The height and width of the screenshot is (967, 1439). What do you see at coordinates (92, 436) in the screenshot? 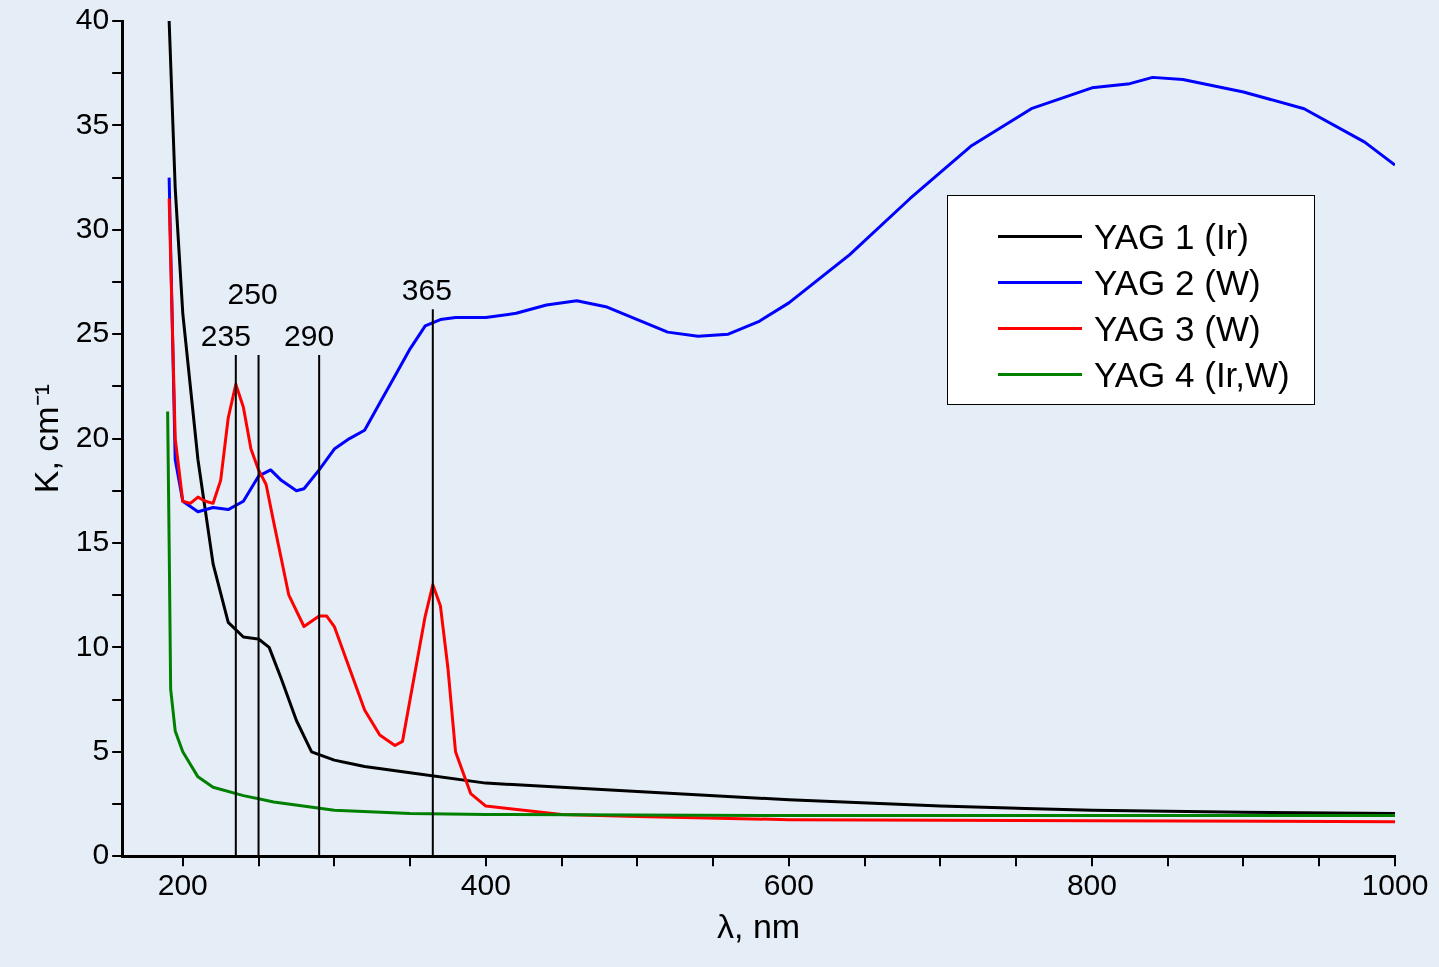
I see `y-tick-label: 20` at bounding box center [92, 436].